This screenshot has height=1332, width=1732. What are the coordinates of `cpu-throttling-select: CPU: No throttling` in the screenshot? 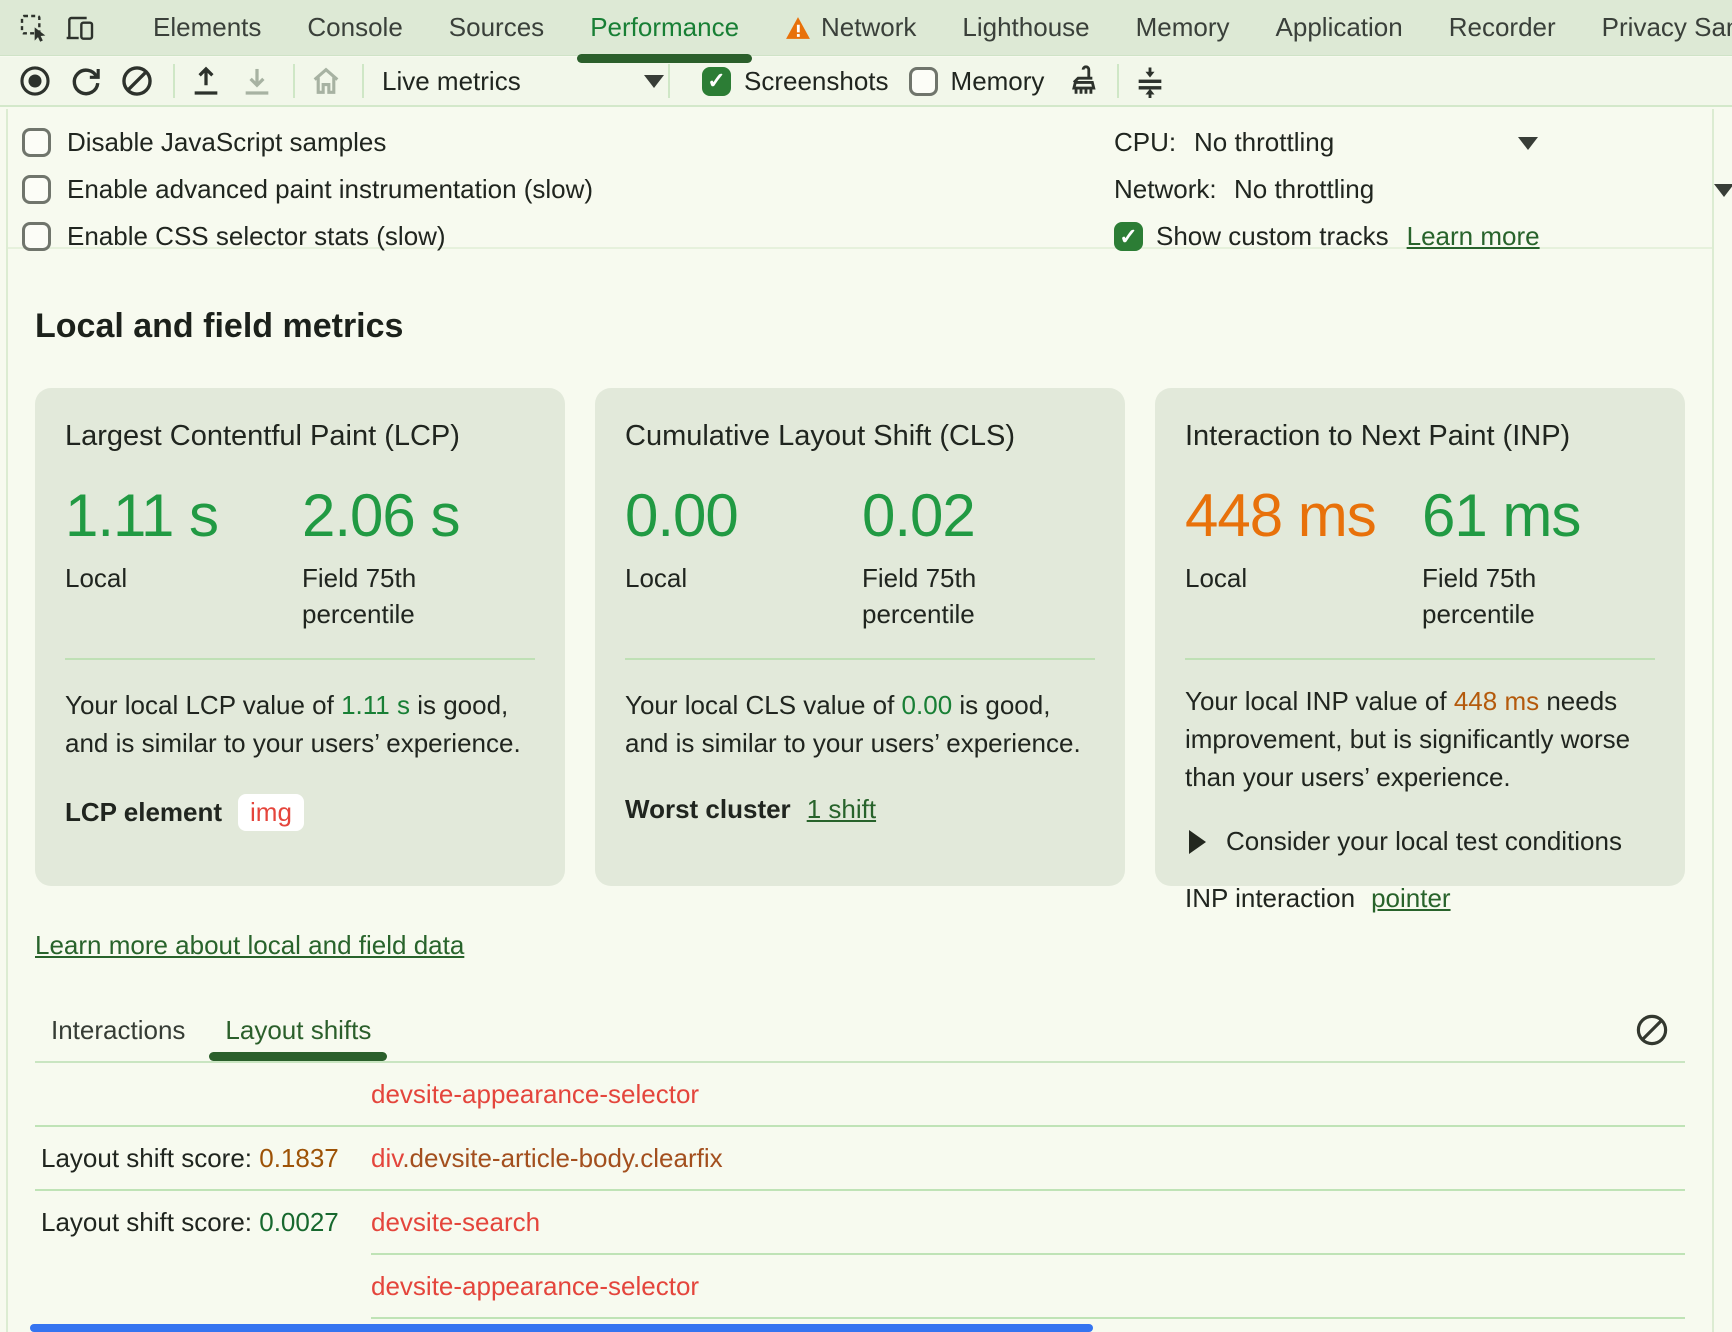 It's located at (1423, 142).